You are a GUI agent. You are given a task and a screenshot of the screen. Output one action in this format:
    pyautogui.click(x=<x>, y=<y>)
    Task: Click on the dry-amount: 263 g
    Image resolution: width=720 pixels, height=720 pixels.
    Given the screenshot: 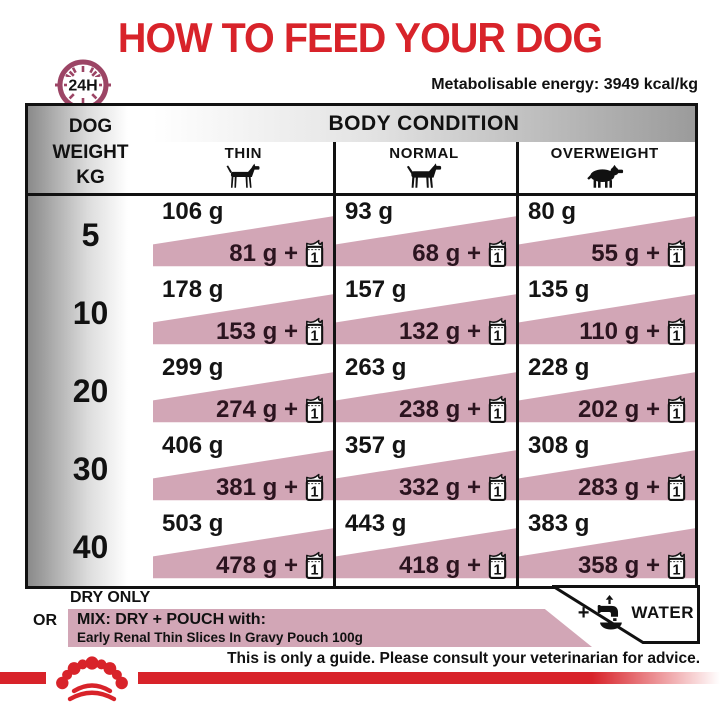 What is the action you would take?
    pyautogui.click(x=376, y=367)
    